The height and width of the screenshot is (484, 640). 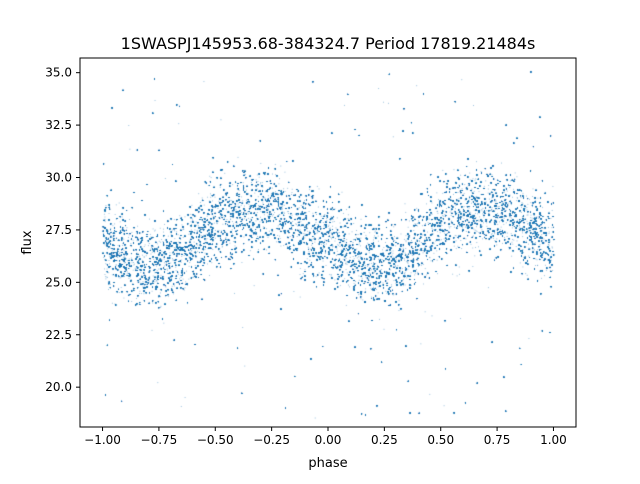 What do you see at coordinates (58, 335) in the screenshot?
I see `y-tick-label: 22.5` at bounding box center [58, 335].